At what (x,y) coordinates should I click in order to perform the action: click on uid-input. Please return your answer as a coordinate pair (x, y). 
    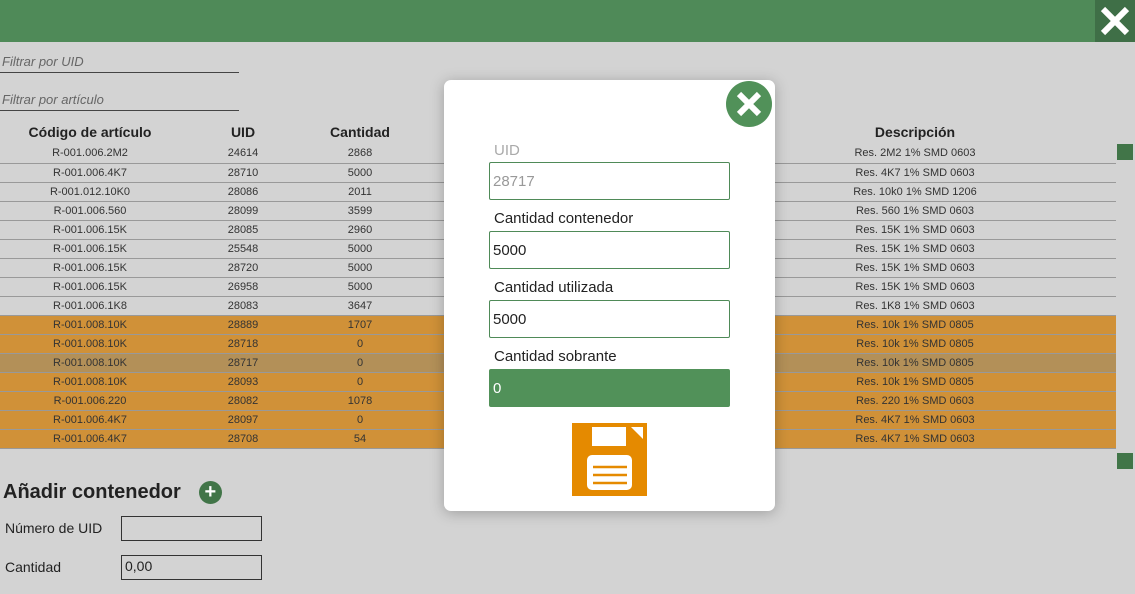
    Looking at the image, I should click on (191, 528).